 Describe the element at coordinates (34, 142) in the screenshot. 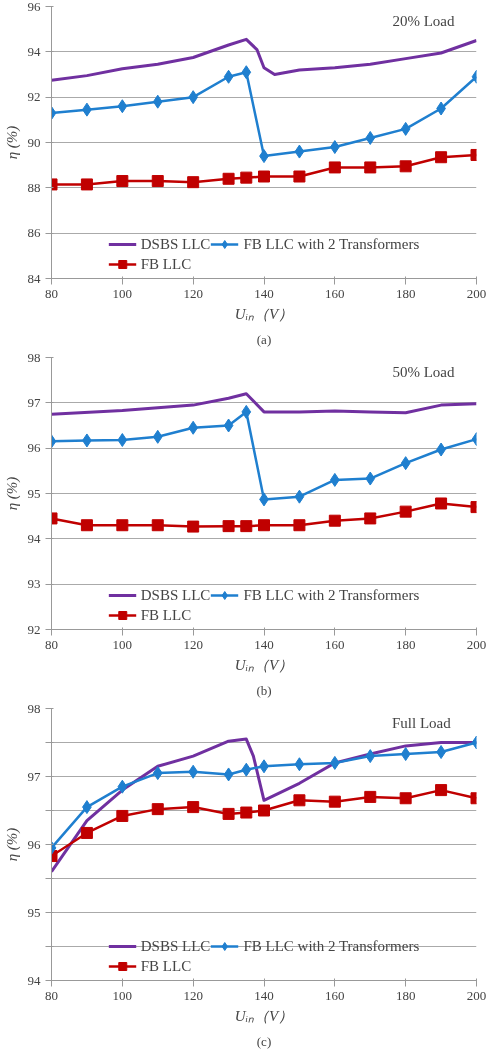

I see `y-tick-label: 90` at that location.